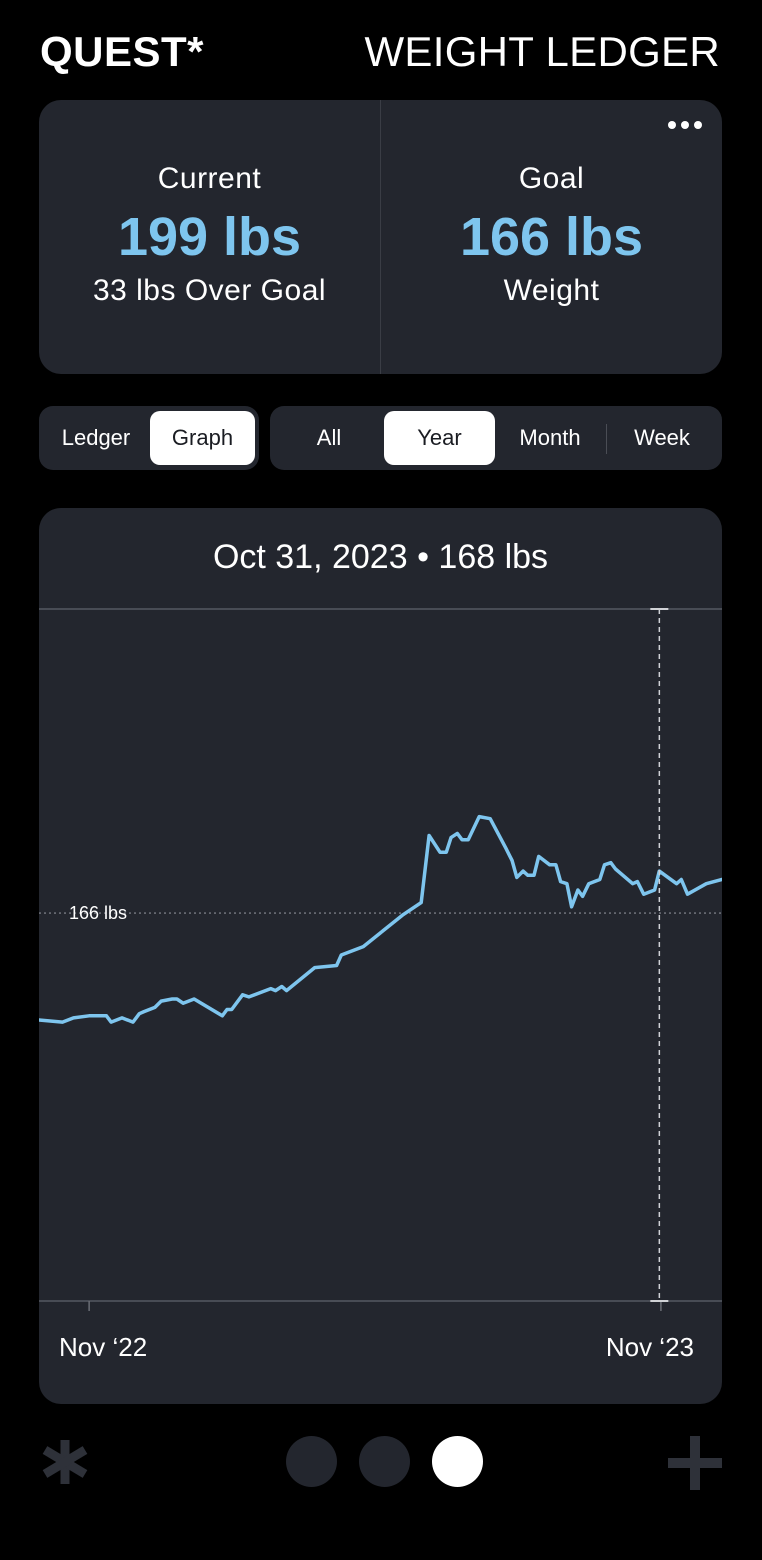 The height and width of the screenshot is (1560, 762). Describe the element at coordinates (380, 557) in the screenshot. I see `selected-point-readout: Oct 31, 2023 • 168 lbs` at that location.